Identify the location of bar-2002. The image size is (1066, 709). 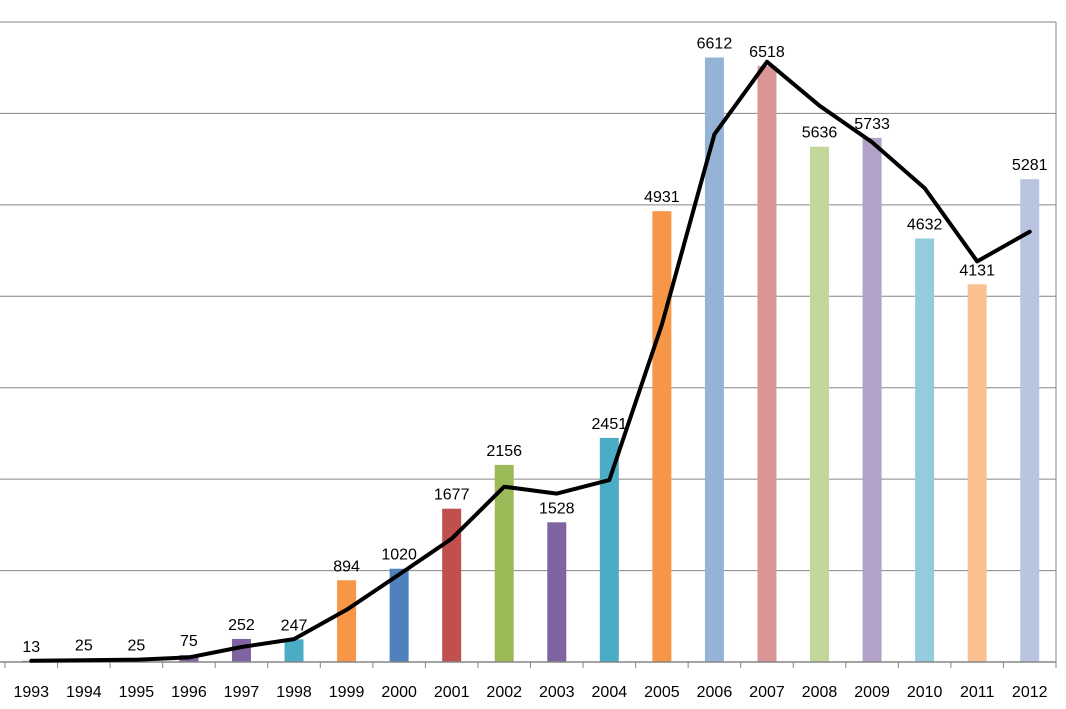
(504, 563).